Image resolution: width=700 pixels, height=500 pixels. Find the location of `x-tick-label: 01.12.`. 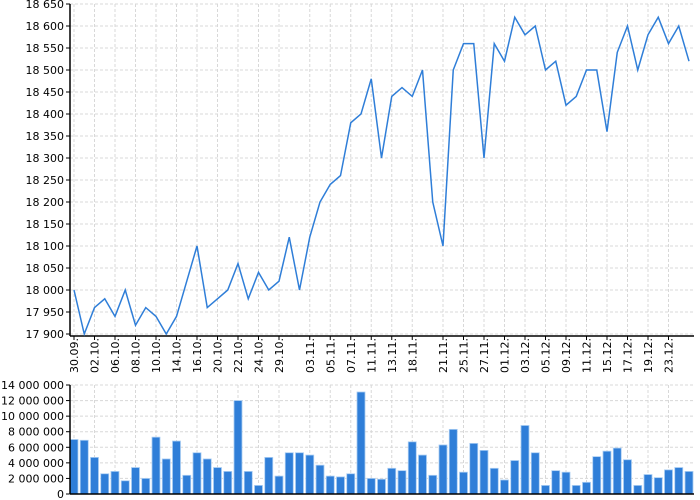

x-tick-label: 01.12. is located at coordinates (505, 355).